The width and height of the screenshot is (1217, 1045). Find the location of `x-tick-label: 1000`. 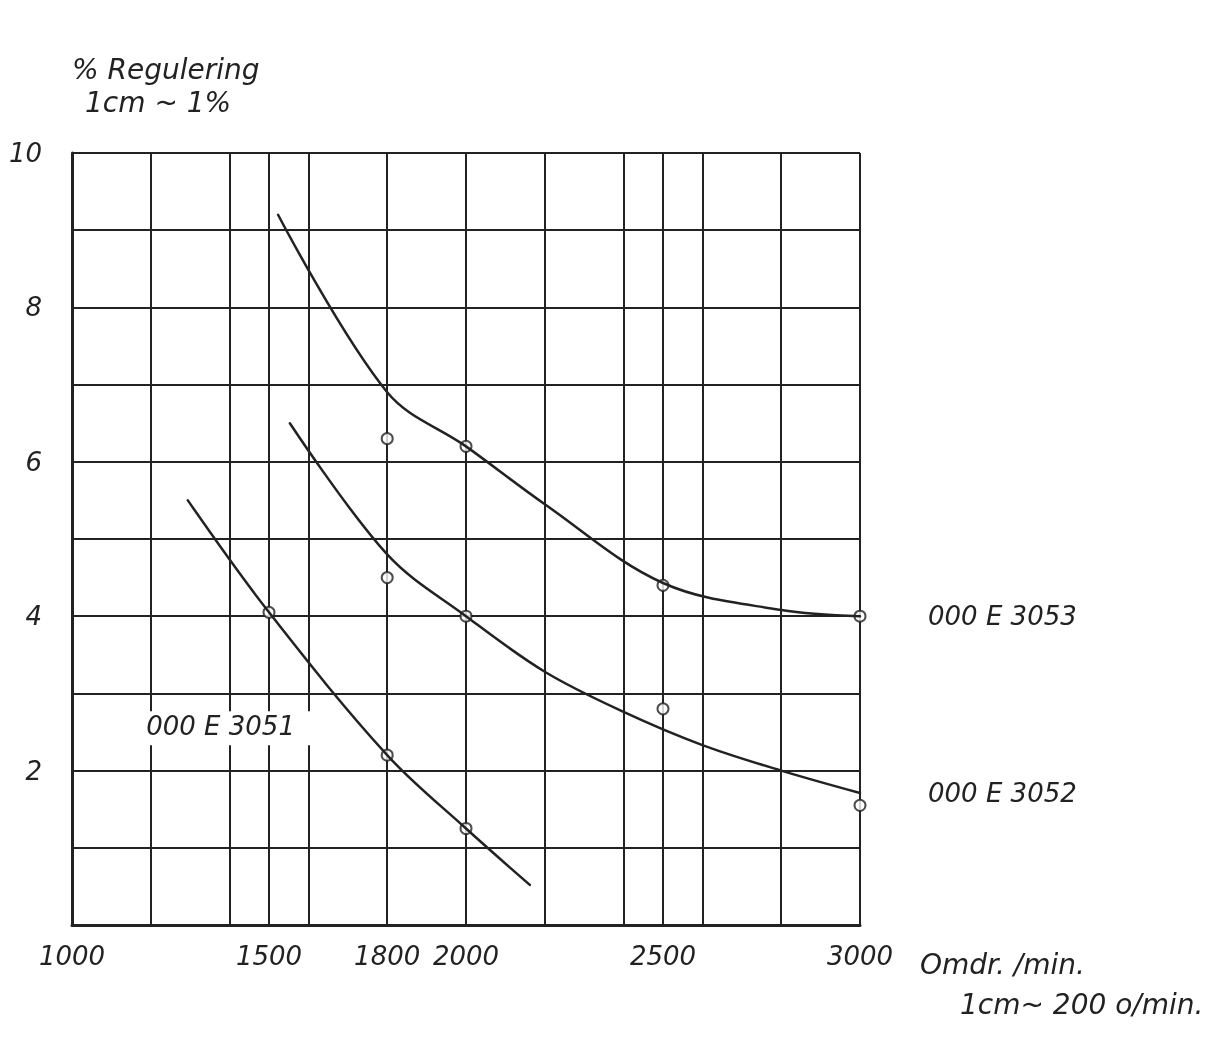

x-tick-label: 1000 is located at coordinates (72, 956).